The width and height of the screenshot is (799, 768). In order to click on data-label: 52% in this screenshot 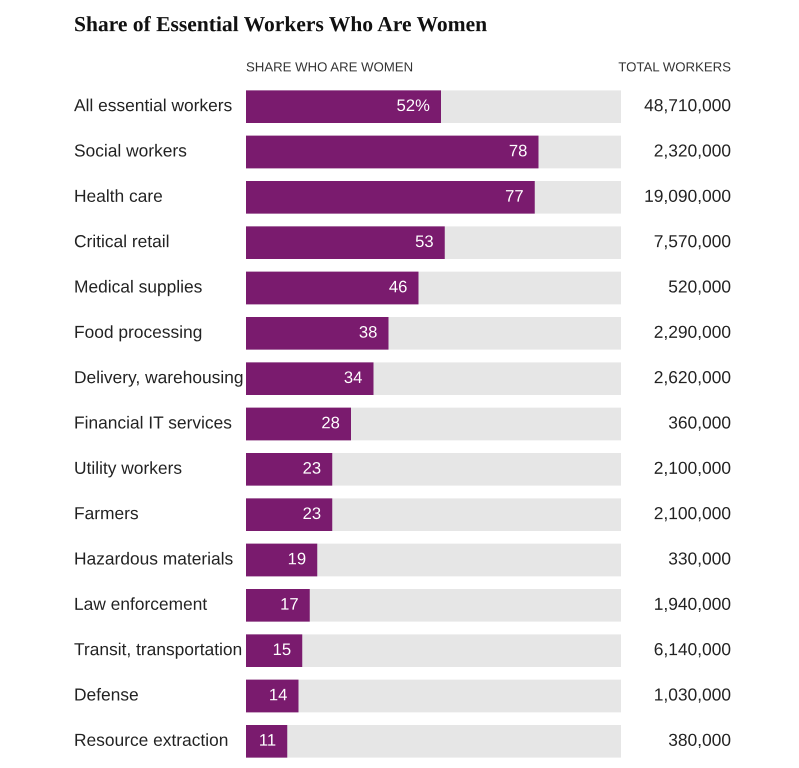, I will do `click(413, 105)`.